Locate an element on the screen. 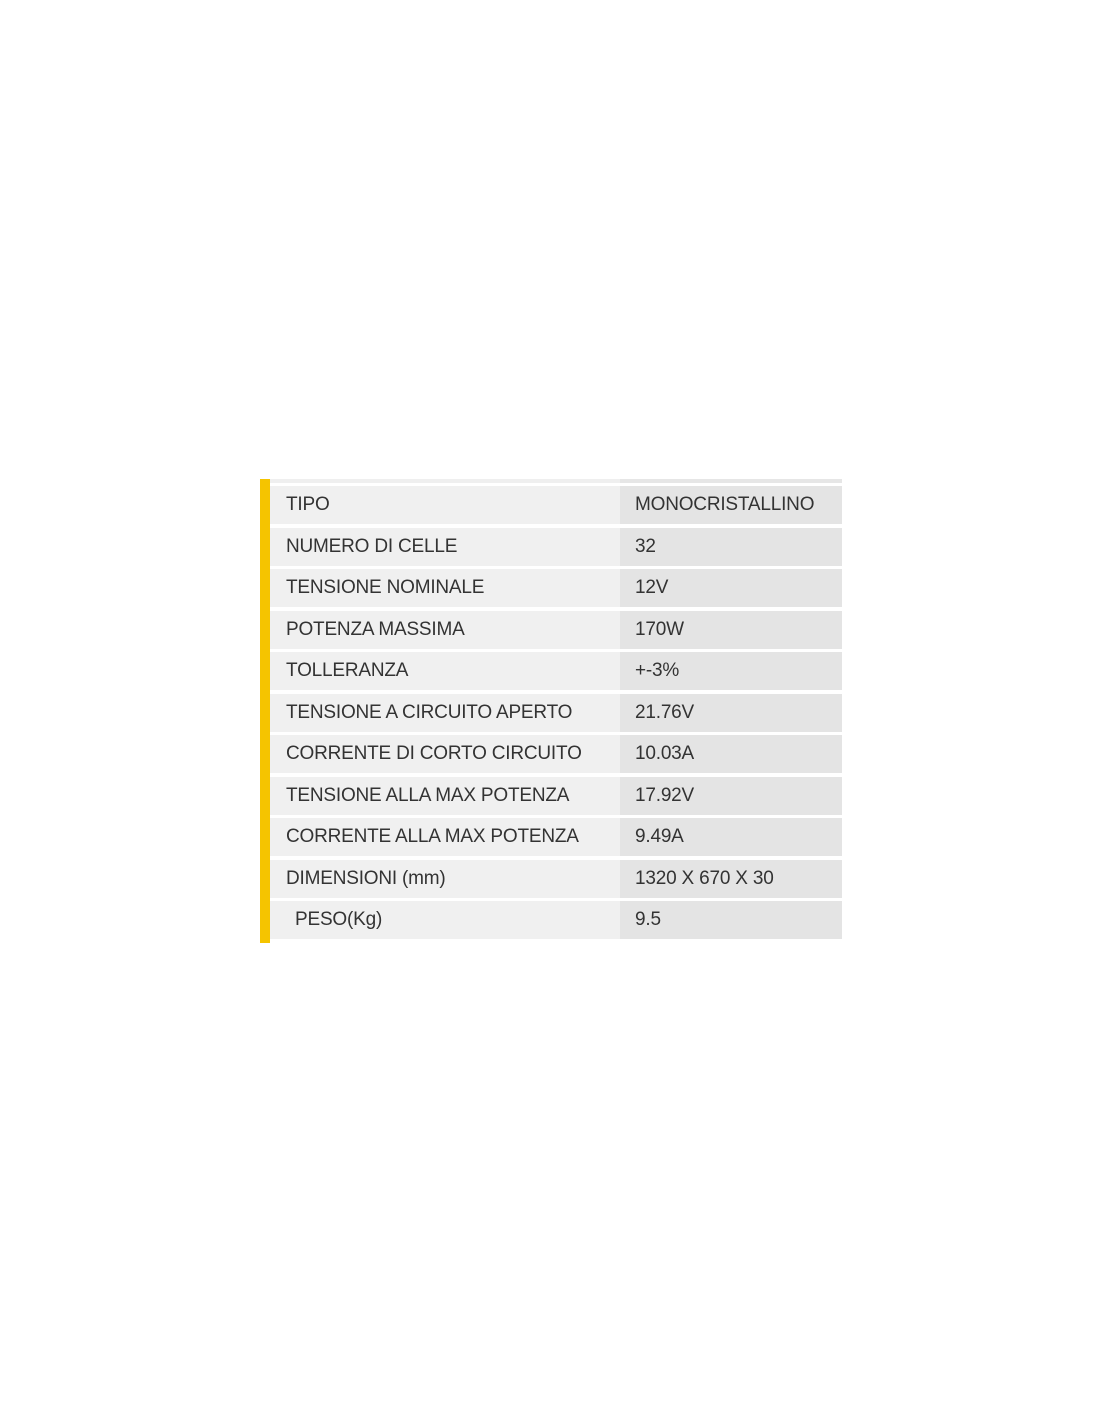 The image size is (1100, 1422). table-row: CORRENTE ALLA MAX POTENZA 9.49A is located at coordinates (556, 837).